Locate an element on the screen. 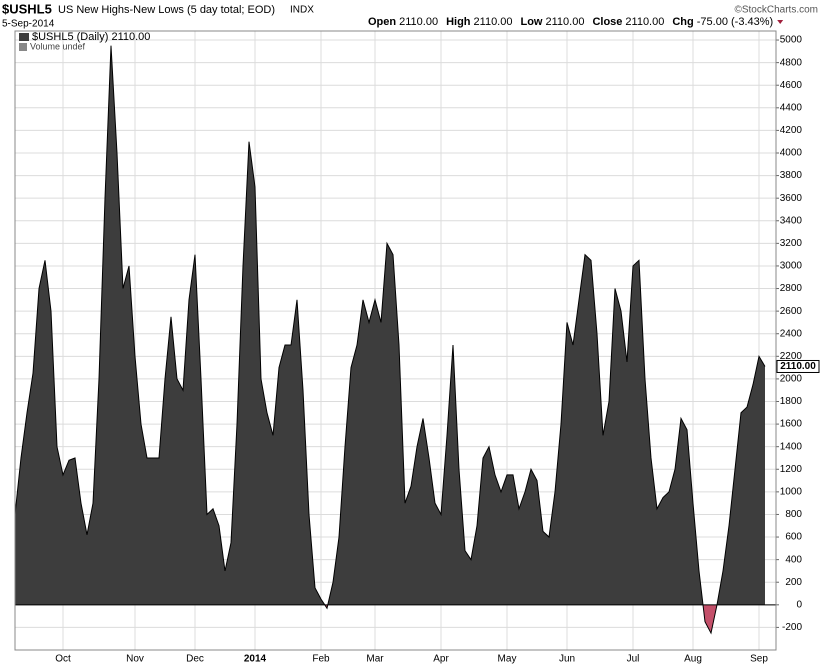 Image resolution: width=820 pixels, height=668 pixels. ohlc-label: Chg is located at coordinates (682, 22).